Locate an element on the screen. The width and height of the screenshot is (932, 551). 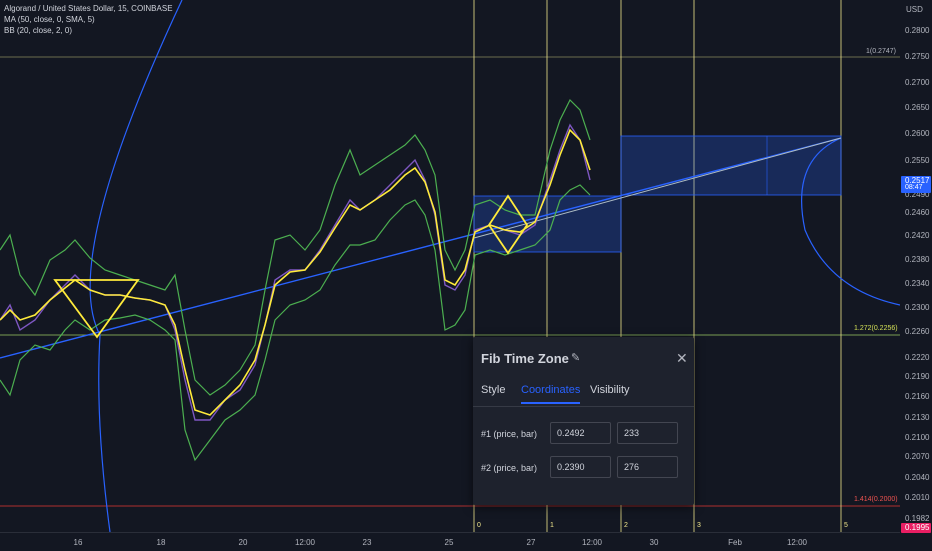
coord-row-1-label: #1 (price, bar) is located at coordinates (509, 434).